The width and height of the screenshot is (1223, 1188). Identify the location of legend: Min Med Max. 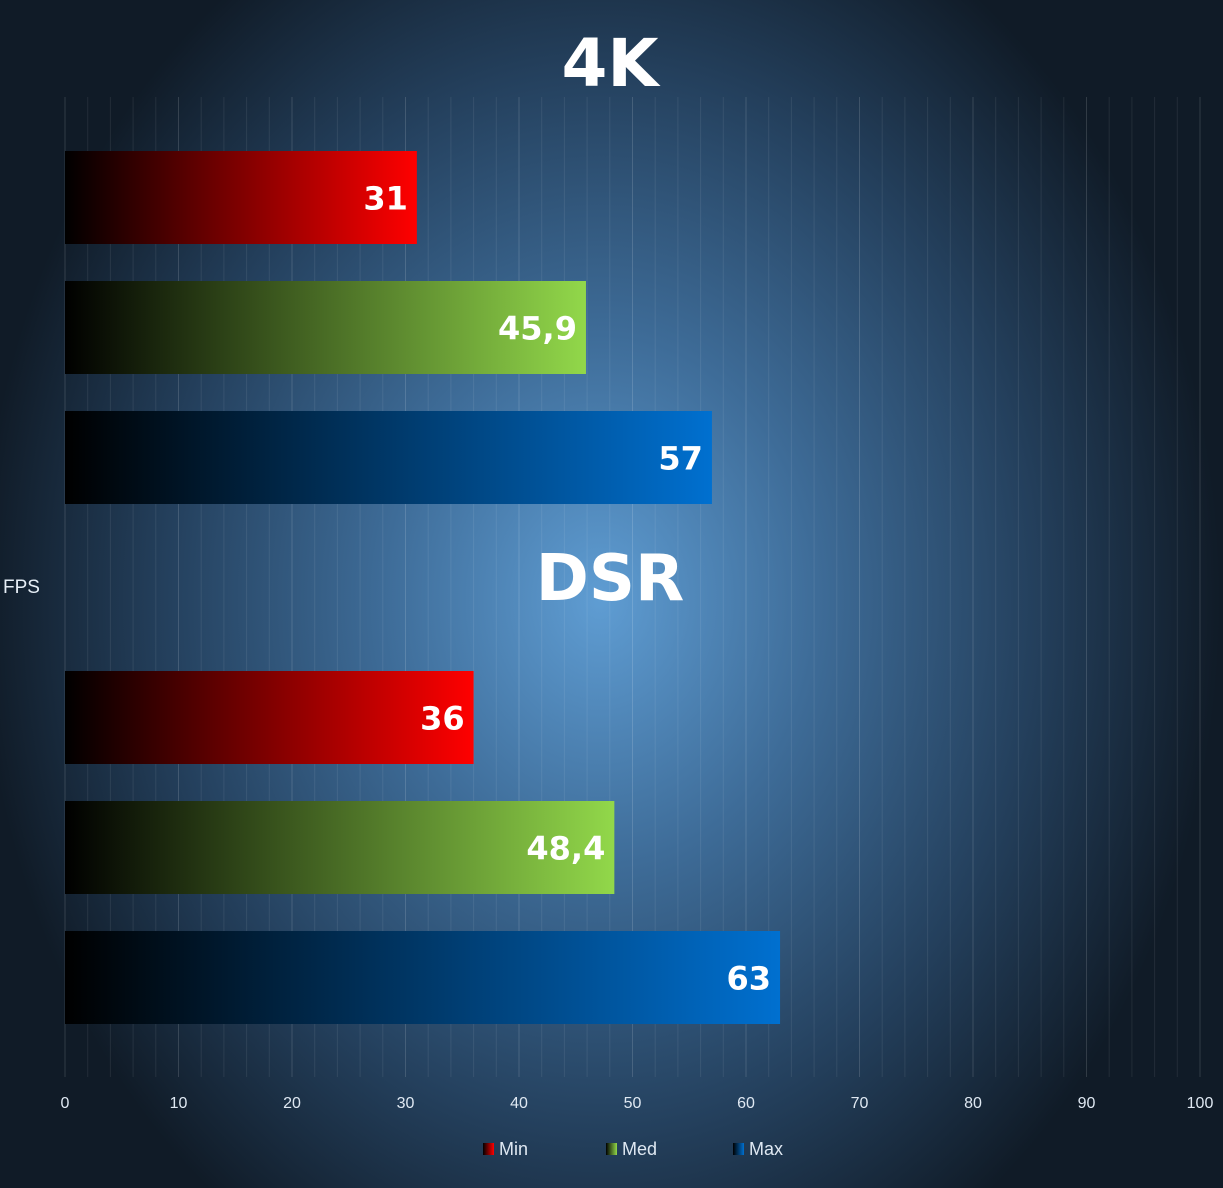
(633, 1149).